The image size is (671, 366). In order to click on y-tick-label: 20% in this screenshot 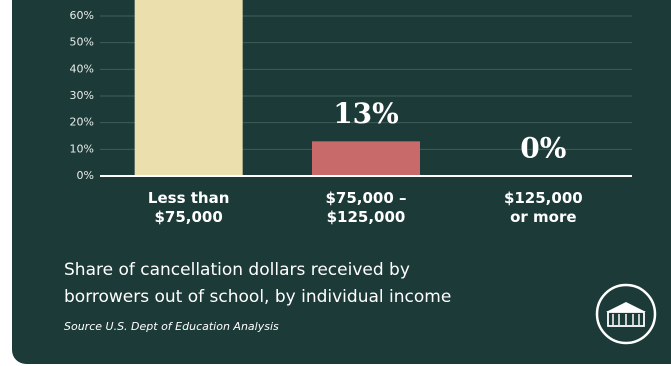, I will do `click(82, 122)`.